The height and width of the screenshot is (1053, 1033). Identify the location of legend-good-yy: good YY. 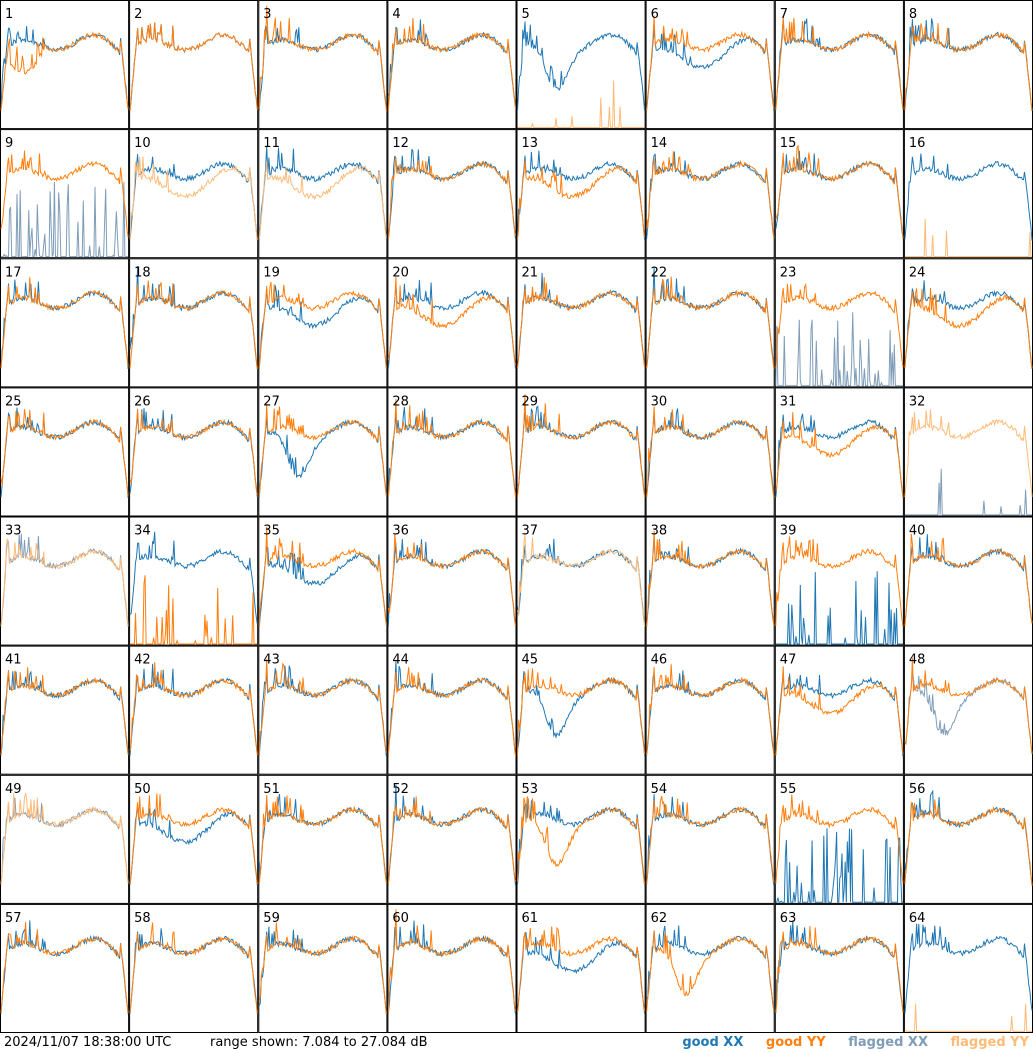
(795, 1042).